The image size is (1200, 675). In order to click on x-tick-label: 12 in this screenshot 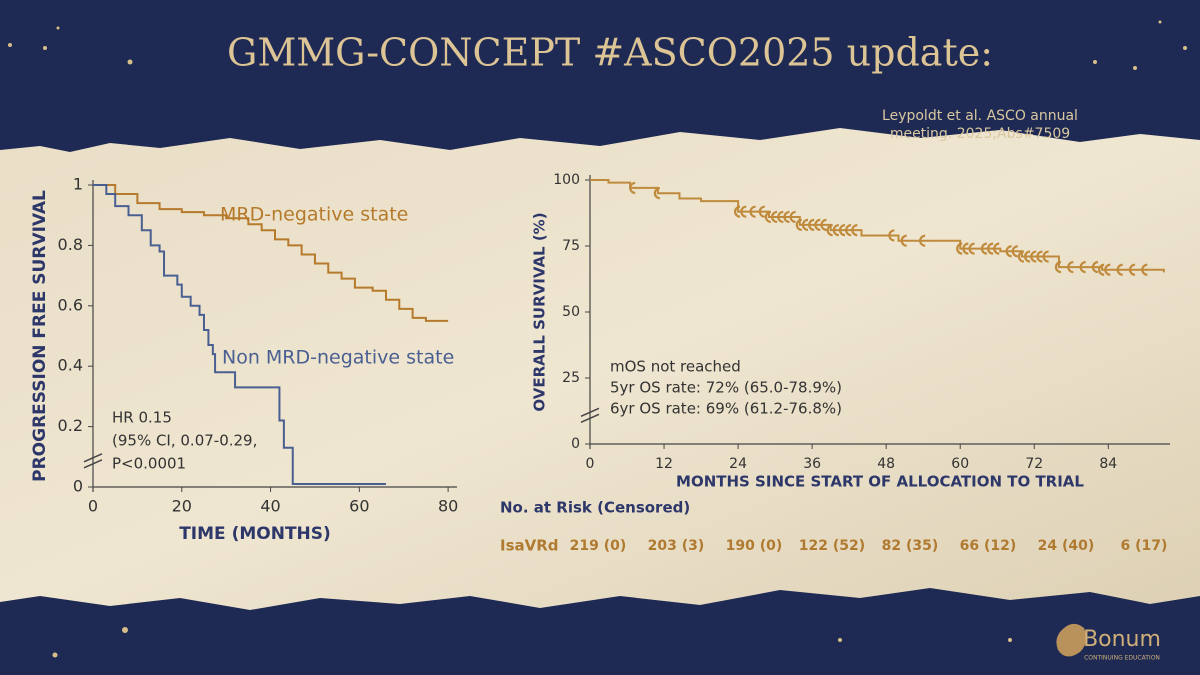, I will do `click(664, 464)`.